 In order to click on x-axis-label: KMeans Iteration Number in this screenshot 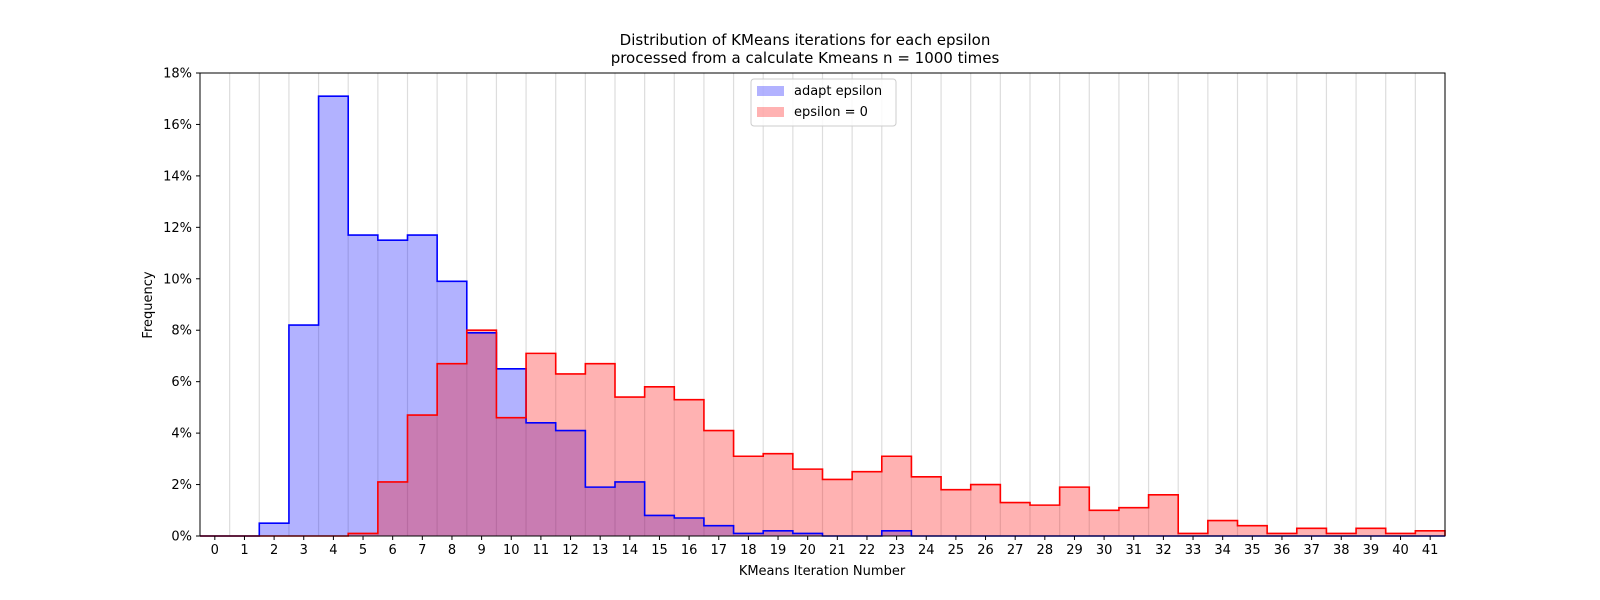, I will do `click(822, 571)`.